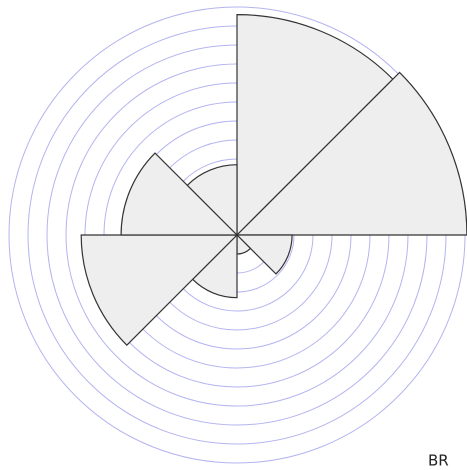 The width and height of the screenshot is (467, 470). Describe the element at coordinates (438, 461) in the screenshot. I see `annotation: BR` at that location.